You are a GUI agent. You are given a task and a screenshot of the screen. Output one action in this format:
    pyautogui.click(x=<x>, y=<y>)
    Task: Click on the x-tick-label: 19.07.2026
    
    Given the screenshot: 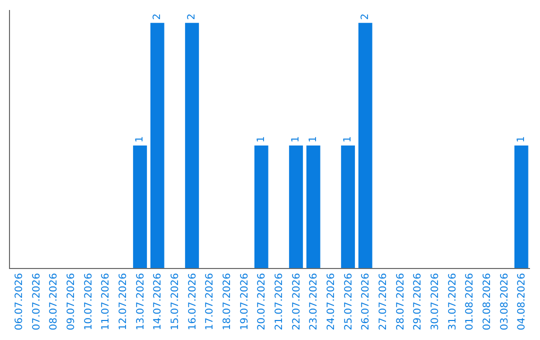 What is the action you would take?
    pyautogui.click(x=244, y=301)
    